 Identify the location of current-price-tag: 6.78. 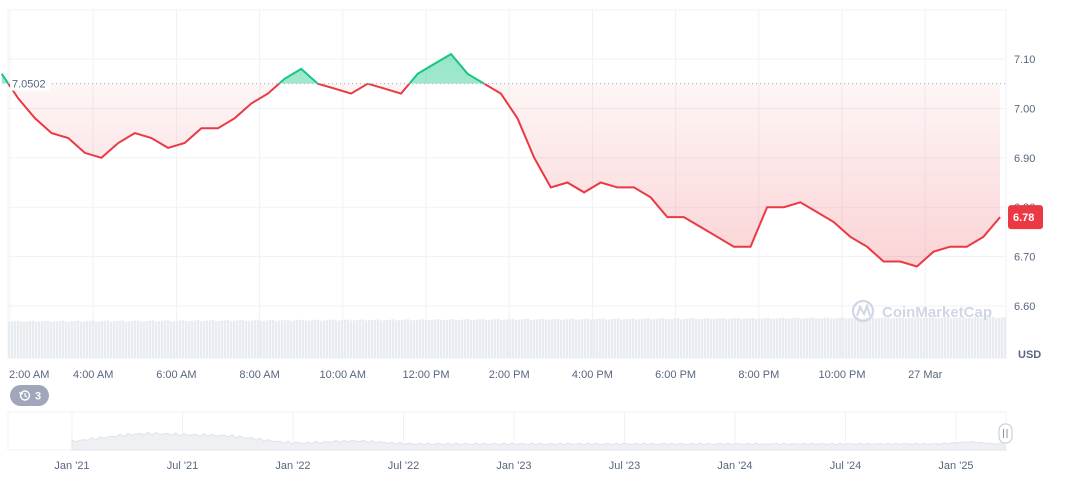
(1025, 217).